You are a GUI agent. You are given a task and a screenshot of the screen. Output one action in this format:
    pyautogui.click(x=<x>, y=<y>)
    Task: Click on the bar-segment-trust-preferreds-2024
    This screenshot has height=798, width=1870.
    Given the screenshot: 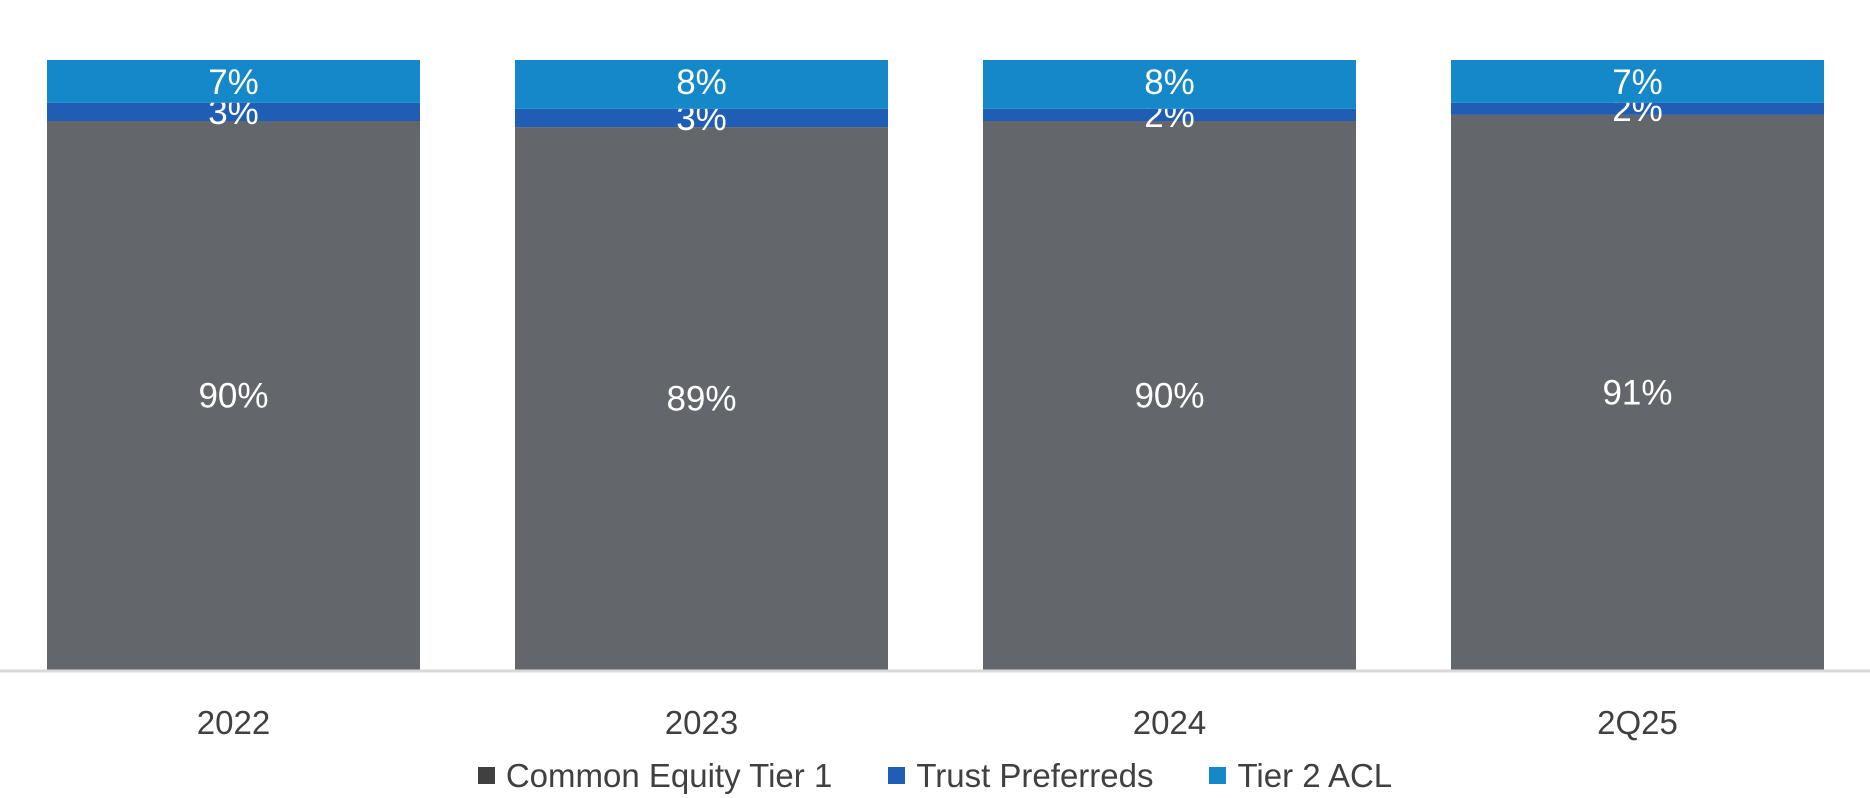 What is the action you would take?
    pyautogui.click(x=1169, y=114)
    